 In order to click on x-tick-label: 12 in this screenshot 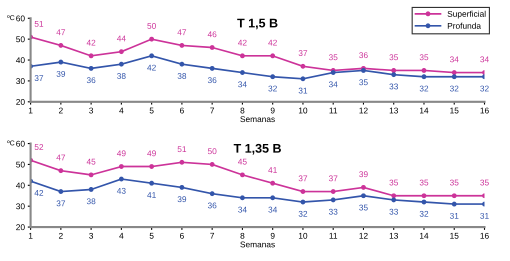, I will do `click(363, 235)`.